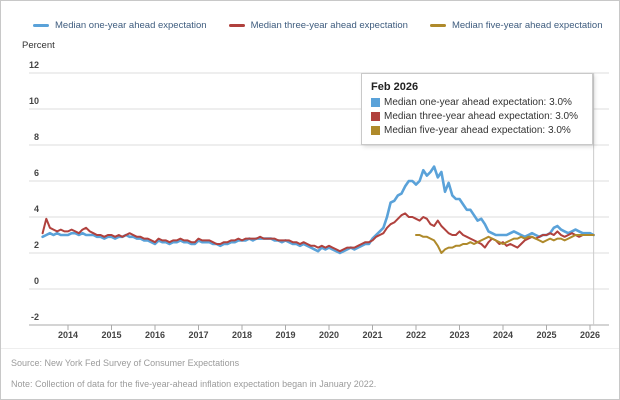  I want to click on tooltip-row-five-year: Median five-year ahead expectation: 3.0%, so click(477, 130).